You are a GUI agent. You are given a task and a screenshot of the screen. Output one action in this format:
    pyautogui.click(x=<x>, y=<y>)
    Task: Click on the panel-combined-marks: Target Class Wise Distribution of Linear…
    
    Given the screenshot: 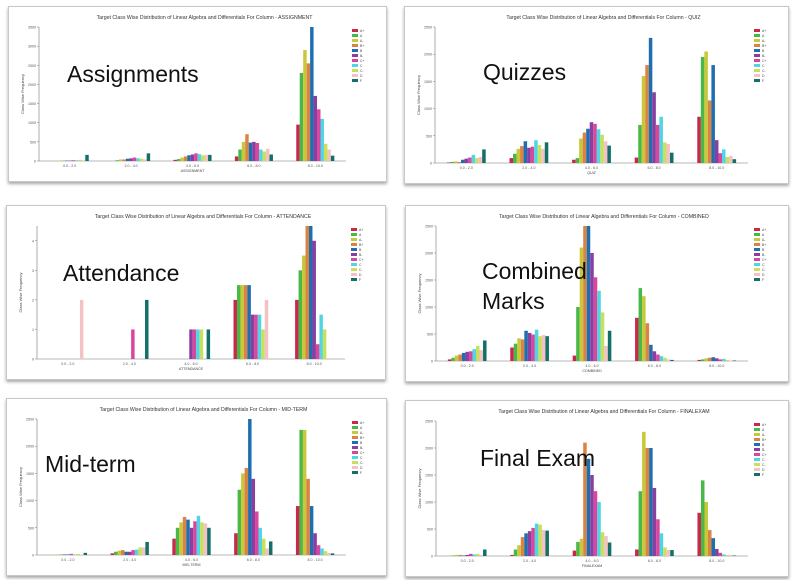 What is the action you would take?
    pyautogui.click(x=597, y=293)
    